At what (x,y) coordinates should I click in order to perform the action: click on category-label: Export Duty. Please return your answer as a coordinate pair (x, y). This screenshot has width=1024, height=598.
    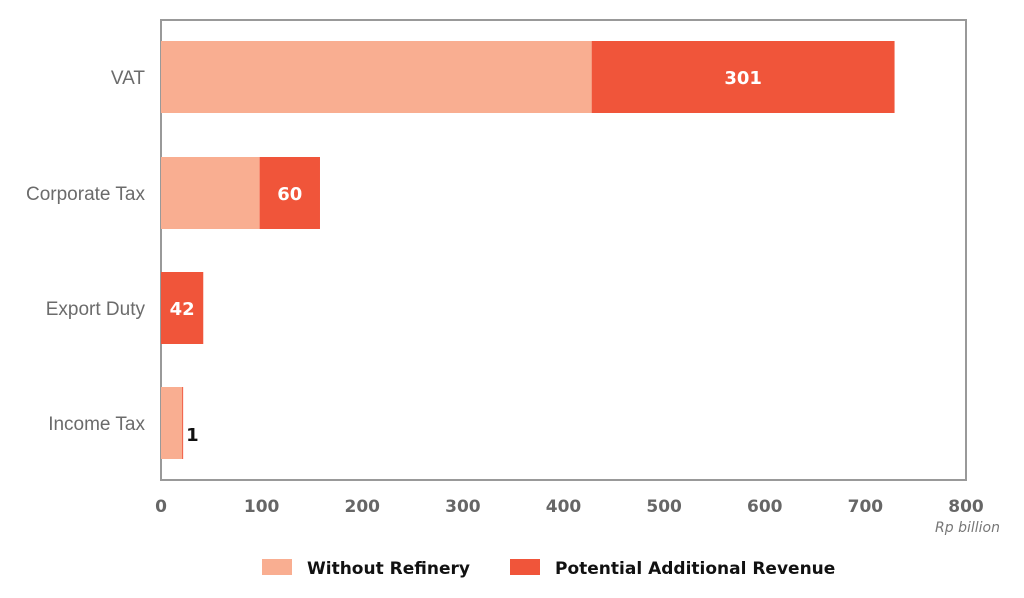
    Looking at the image, I should click on (96, 309).